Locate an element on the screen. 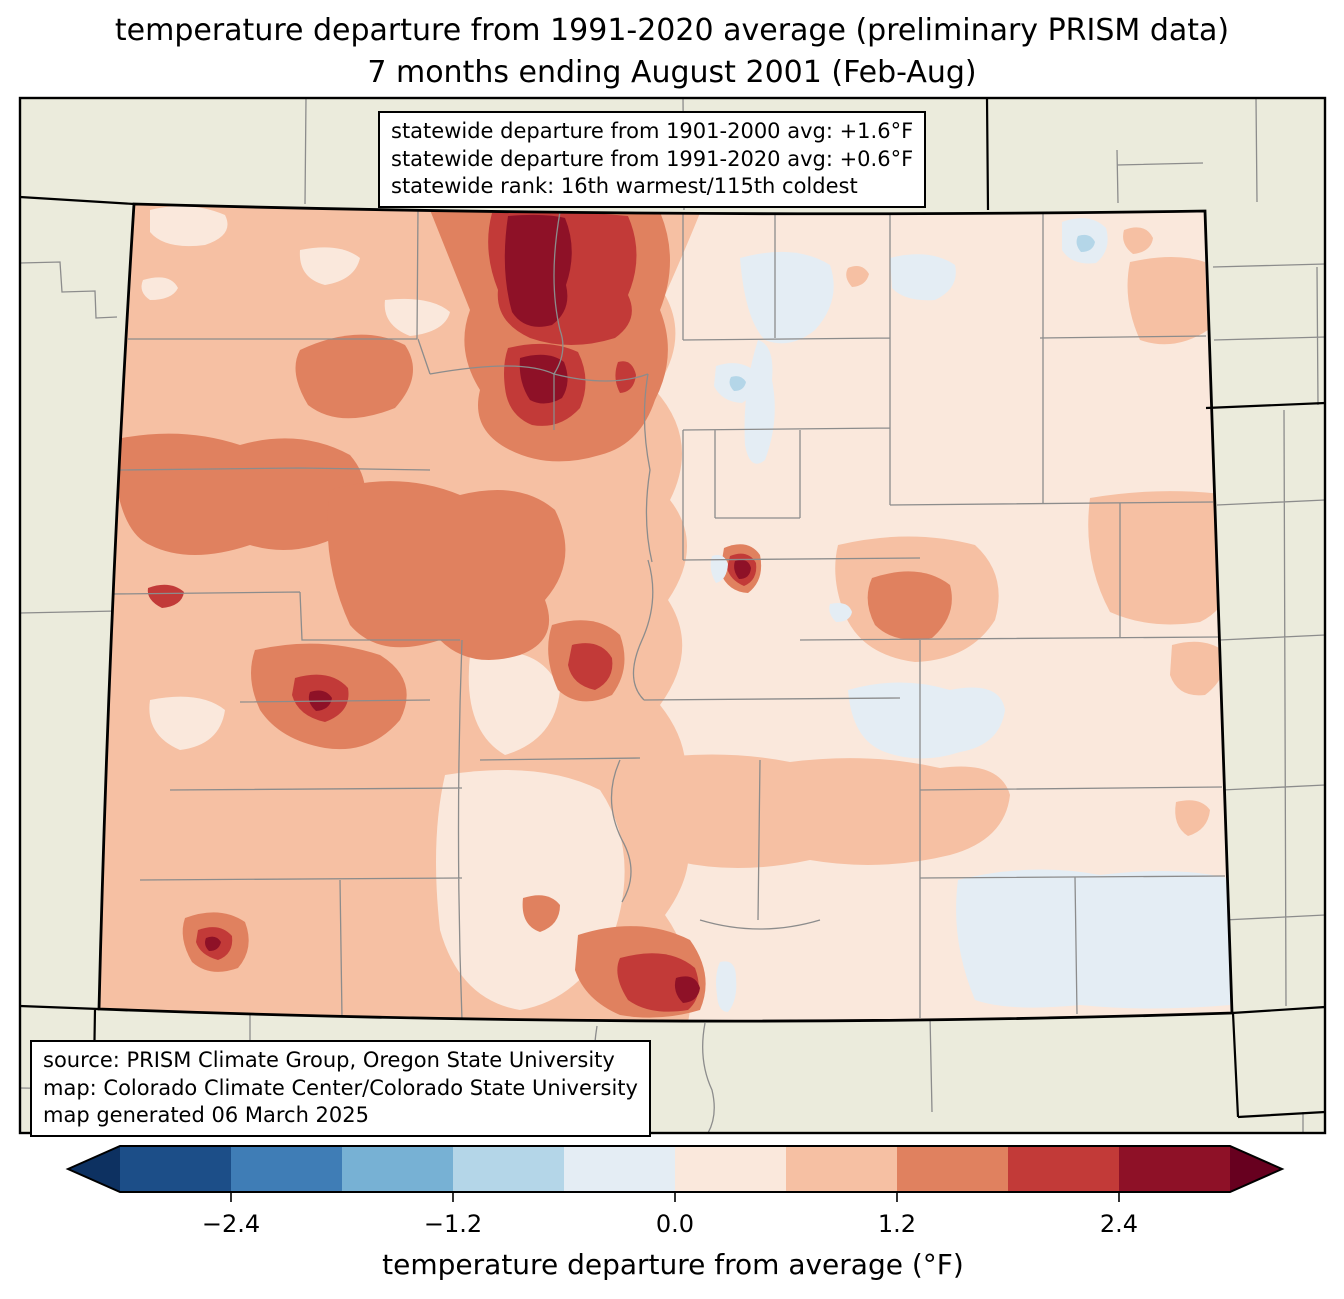  colorbar-axis-label: temperature departure from average (°F) is located at coordinates (673, 1264).